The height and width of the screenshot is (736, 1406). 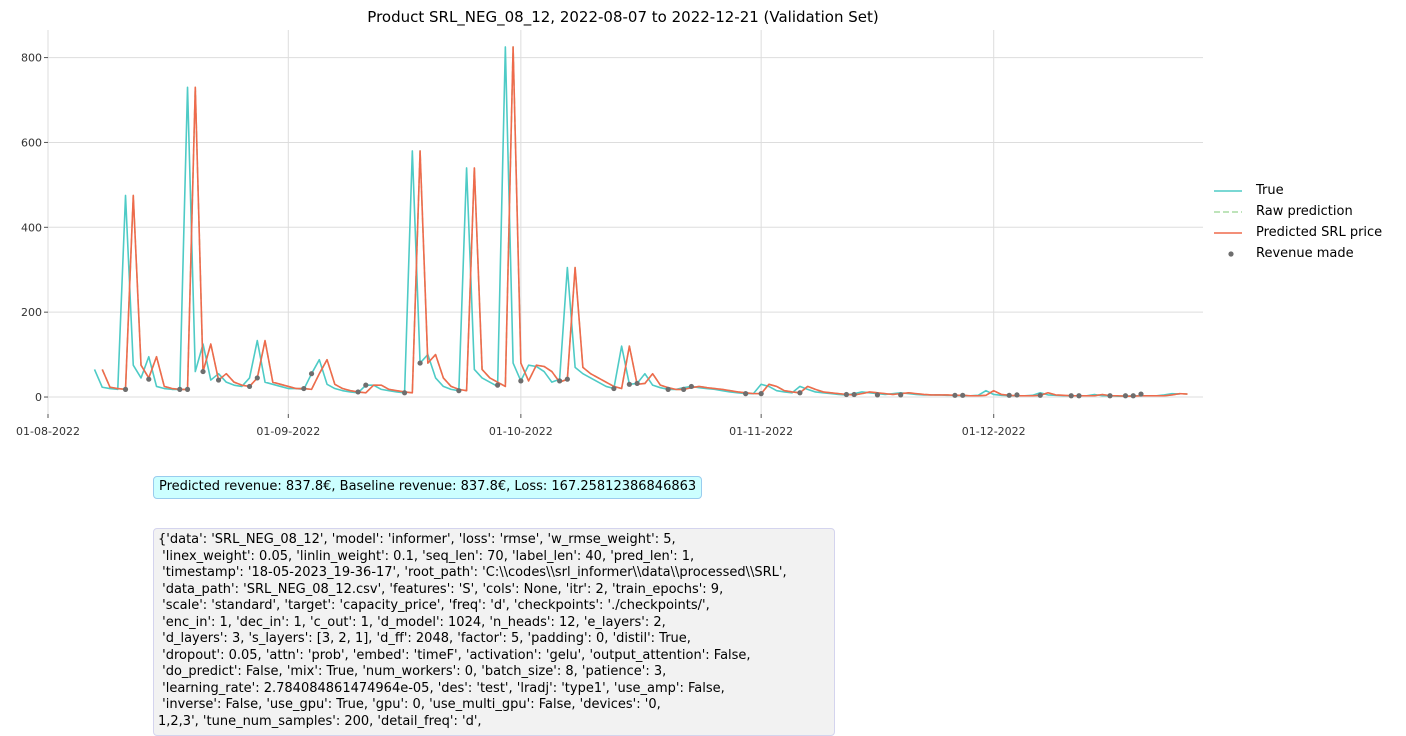 What do you see at coordinates (31, 142) in the screenshot?
I see `y-tick-label: 600` at bounding box center [31, 142].